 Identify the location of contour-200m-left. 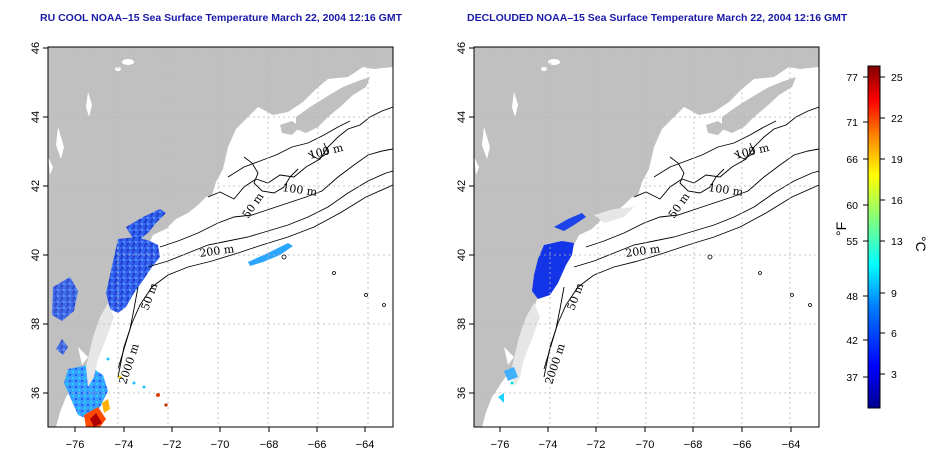
(270, 219).